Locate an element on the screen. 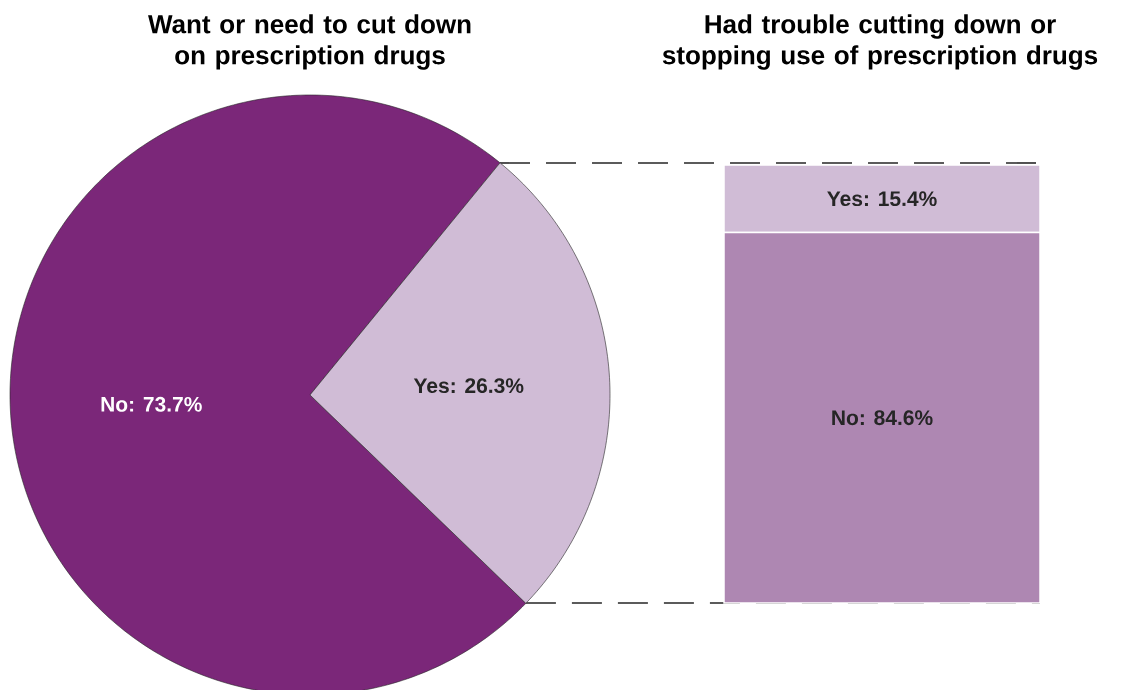 The width and height of the screenshot is (1139, 690). data-label: Yes: 15.4% is located at coordinates (882, 199).